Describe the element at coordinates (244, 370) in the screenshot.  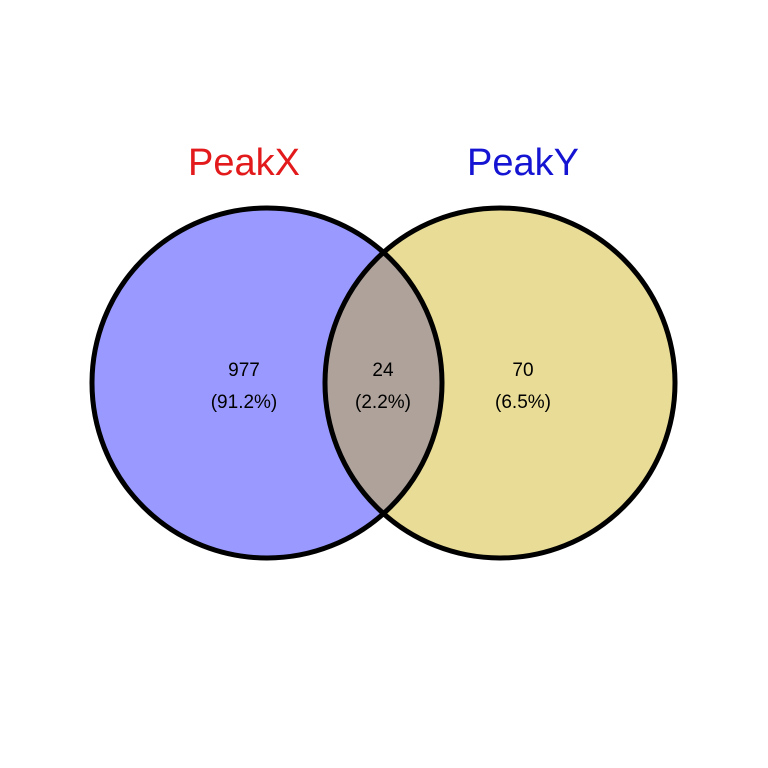
I see `region-count-only-peakx: 977` at that location.